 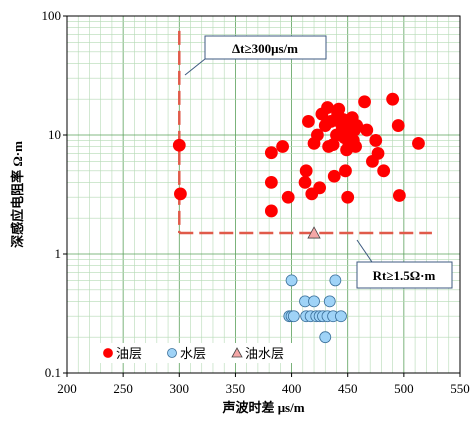 I want to click on legend-label: 油水层, so click(x=264, y=353).